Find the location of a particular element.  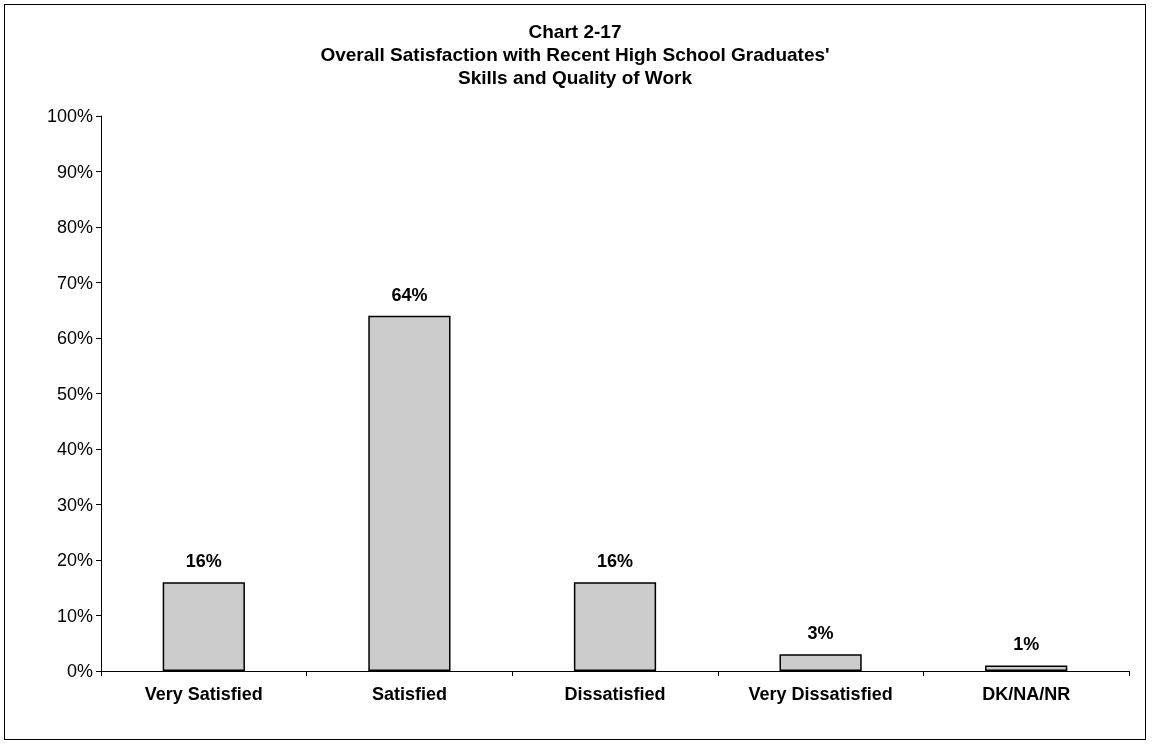

data-label: 3% is located at coordinates (820, 633).